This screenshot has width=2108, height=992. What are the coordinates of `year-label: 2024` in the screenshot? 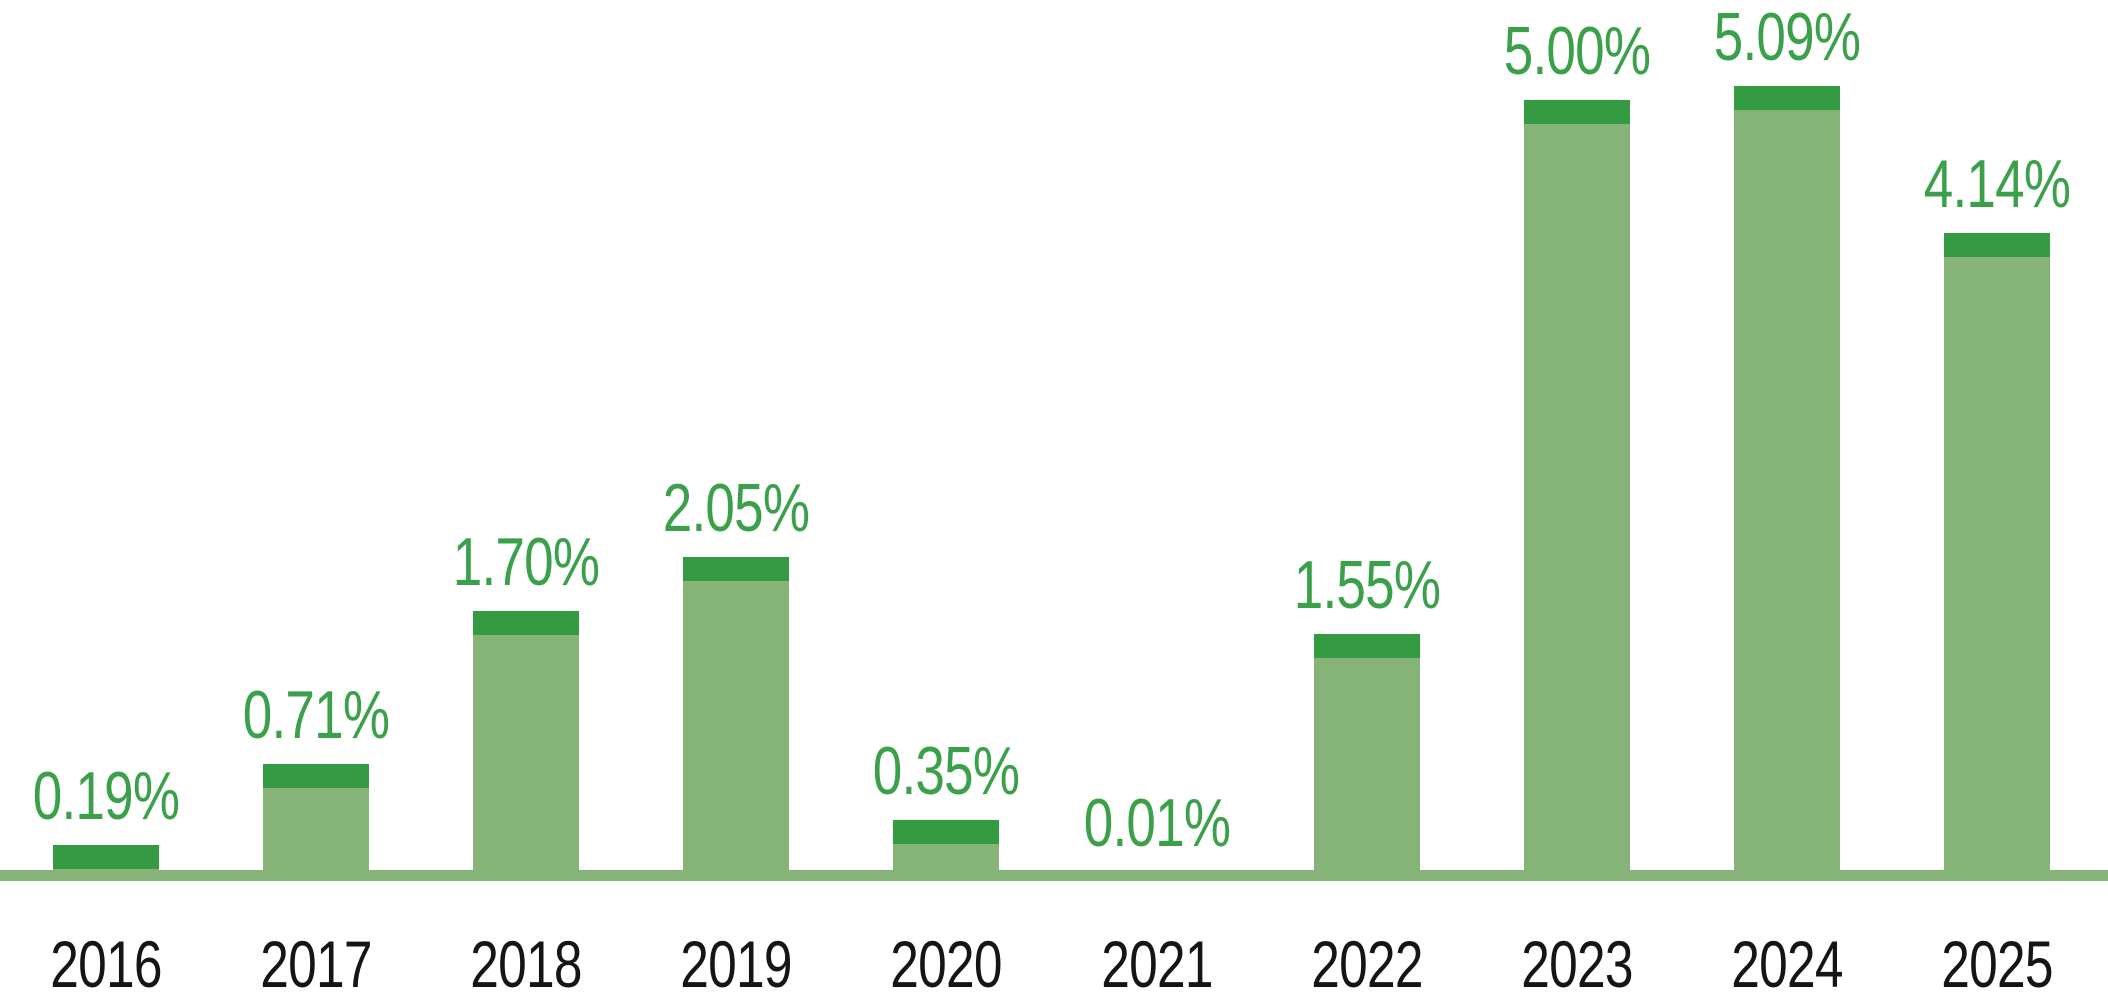 It's located at (1787, 959).